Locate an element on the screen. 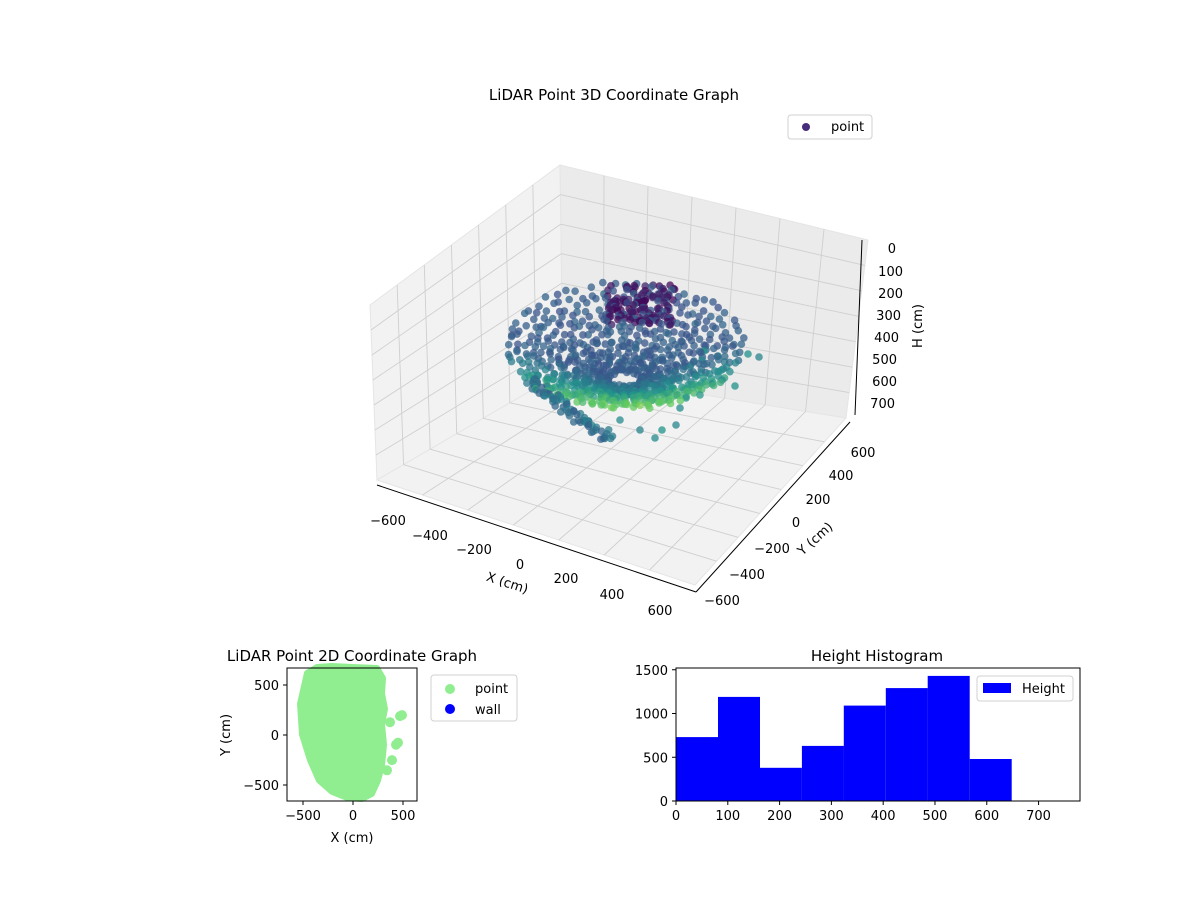  z-tick-label: 700 is located at coordinates (882, 404).